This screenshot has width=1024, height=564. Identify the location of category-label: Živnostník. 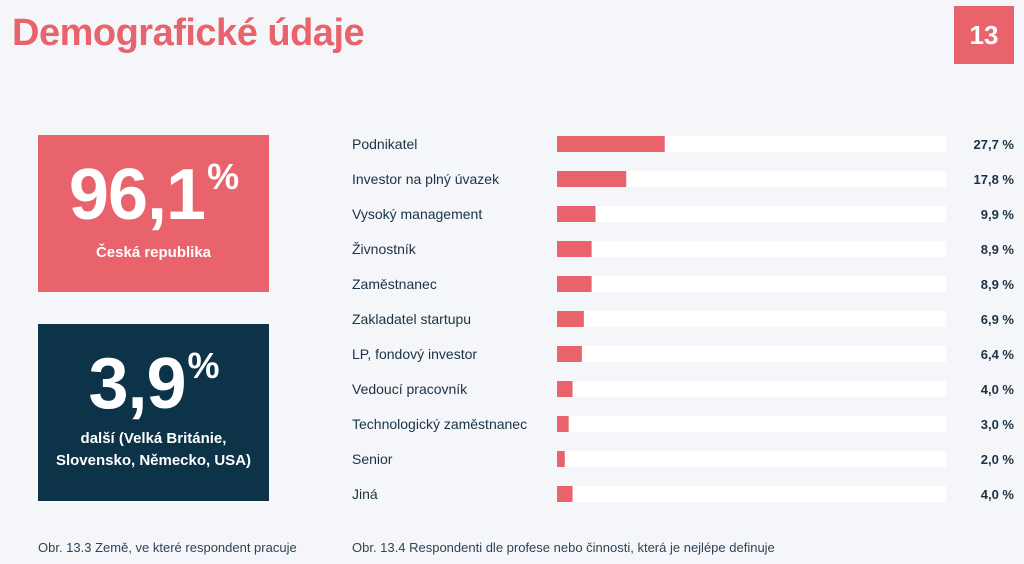
(384, 249).